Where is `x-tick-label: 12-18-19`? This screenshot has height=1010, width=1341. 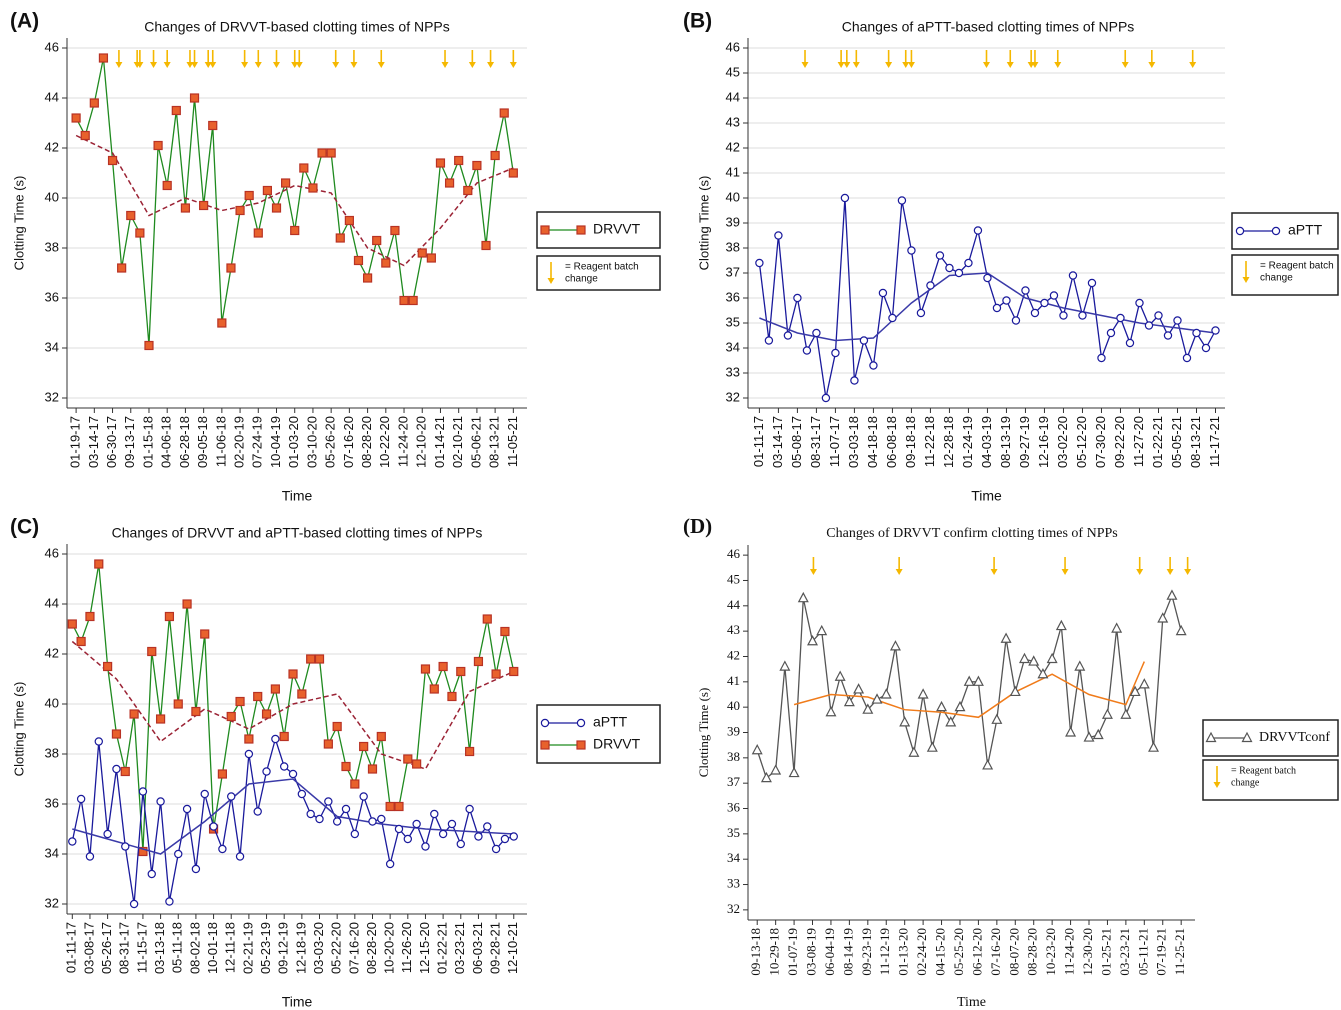
x-tick-label: 12-18-19 is located at coordinates (300, 948).